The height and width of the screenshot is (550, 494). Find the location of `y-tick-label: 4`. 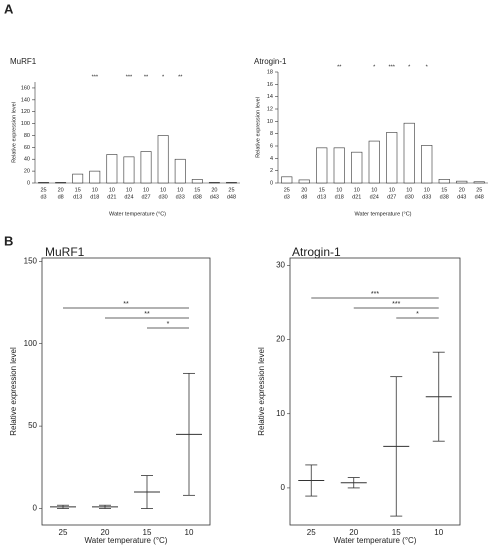

y-tick-label: 4 is located at coordinates (271, 159).